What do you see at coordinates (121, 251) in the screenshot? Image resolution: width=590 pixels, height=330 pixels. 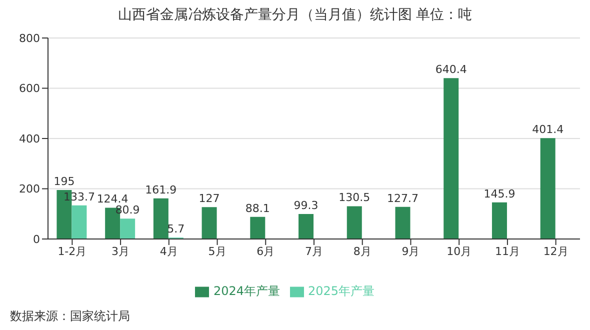 I see `x-tick-label: 3月` at bounding box center [121, 251].